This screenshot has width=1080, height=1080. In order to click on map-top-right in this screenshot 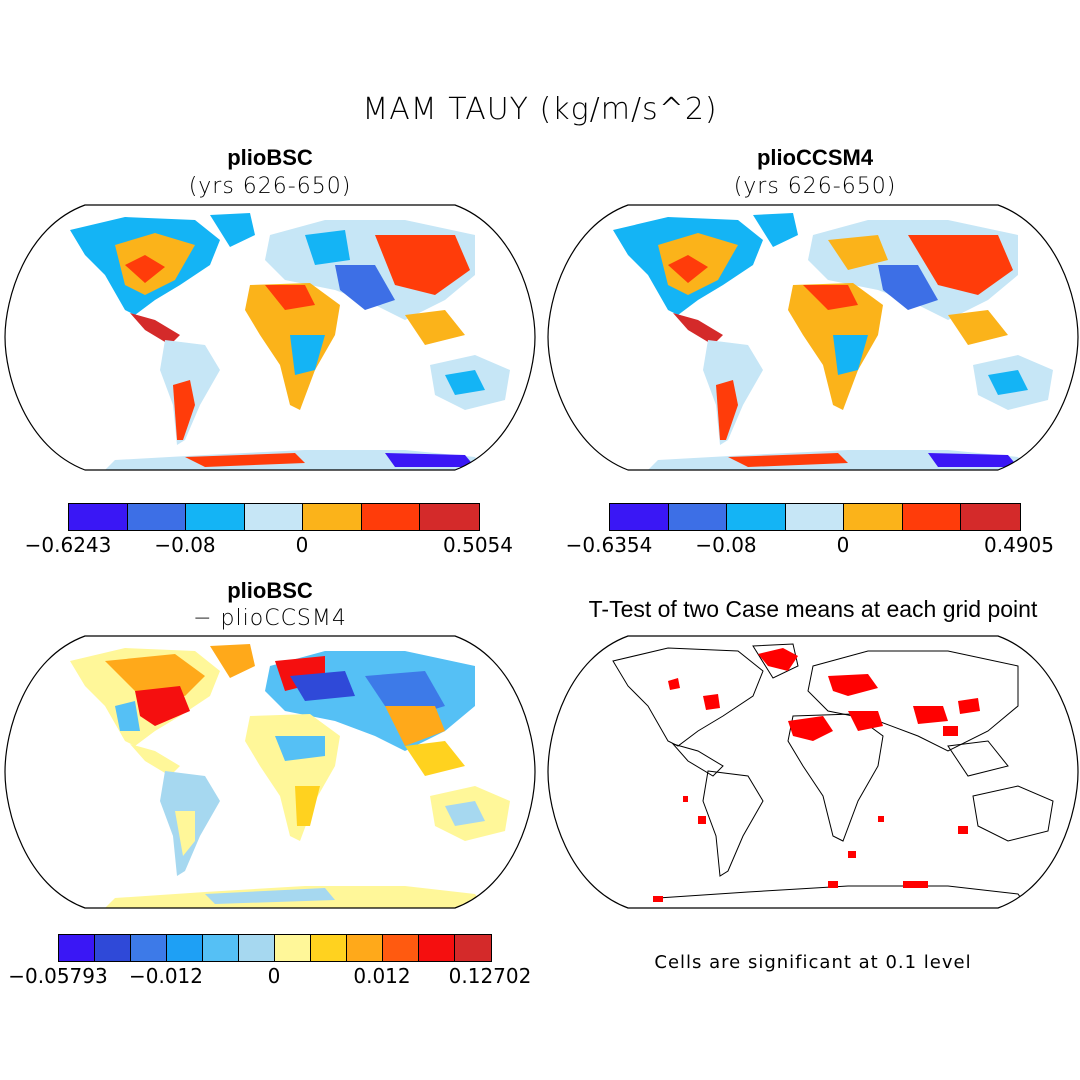, I will do `click(813, 337)`.